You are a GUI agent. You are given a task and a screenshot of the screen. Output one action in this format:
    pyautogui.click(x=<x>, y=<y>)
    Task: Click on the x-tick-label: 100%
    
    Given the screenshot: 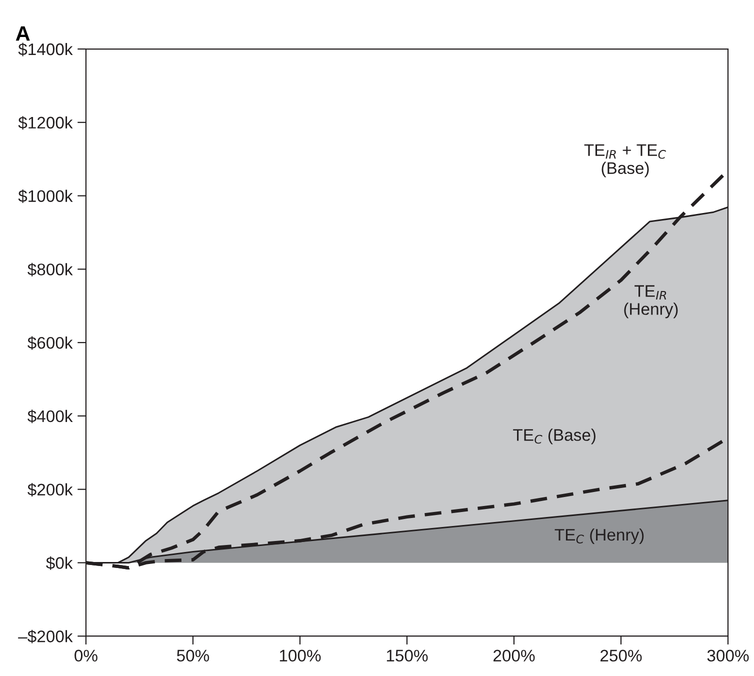 What is the action you would take?
    pyautogui.click(x=300, y=656)
    